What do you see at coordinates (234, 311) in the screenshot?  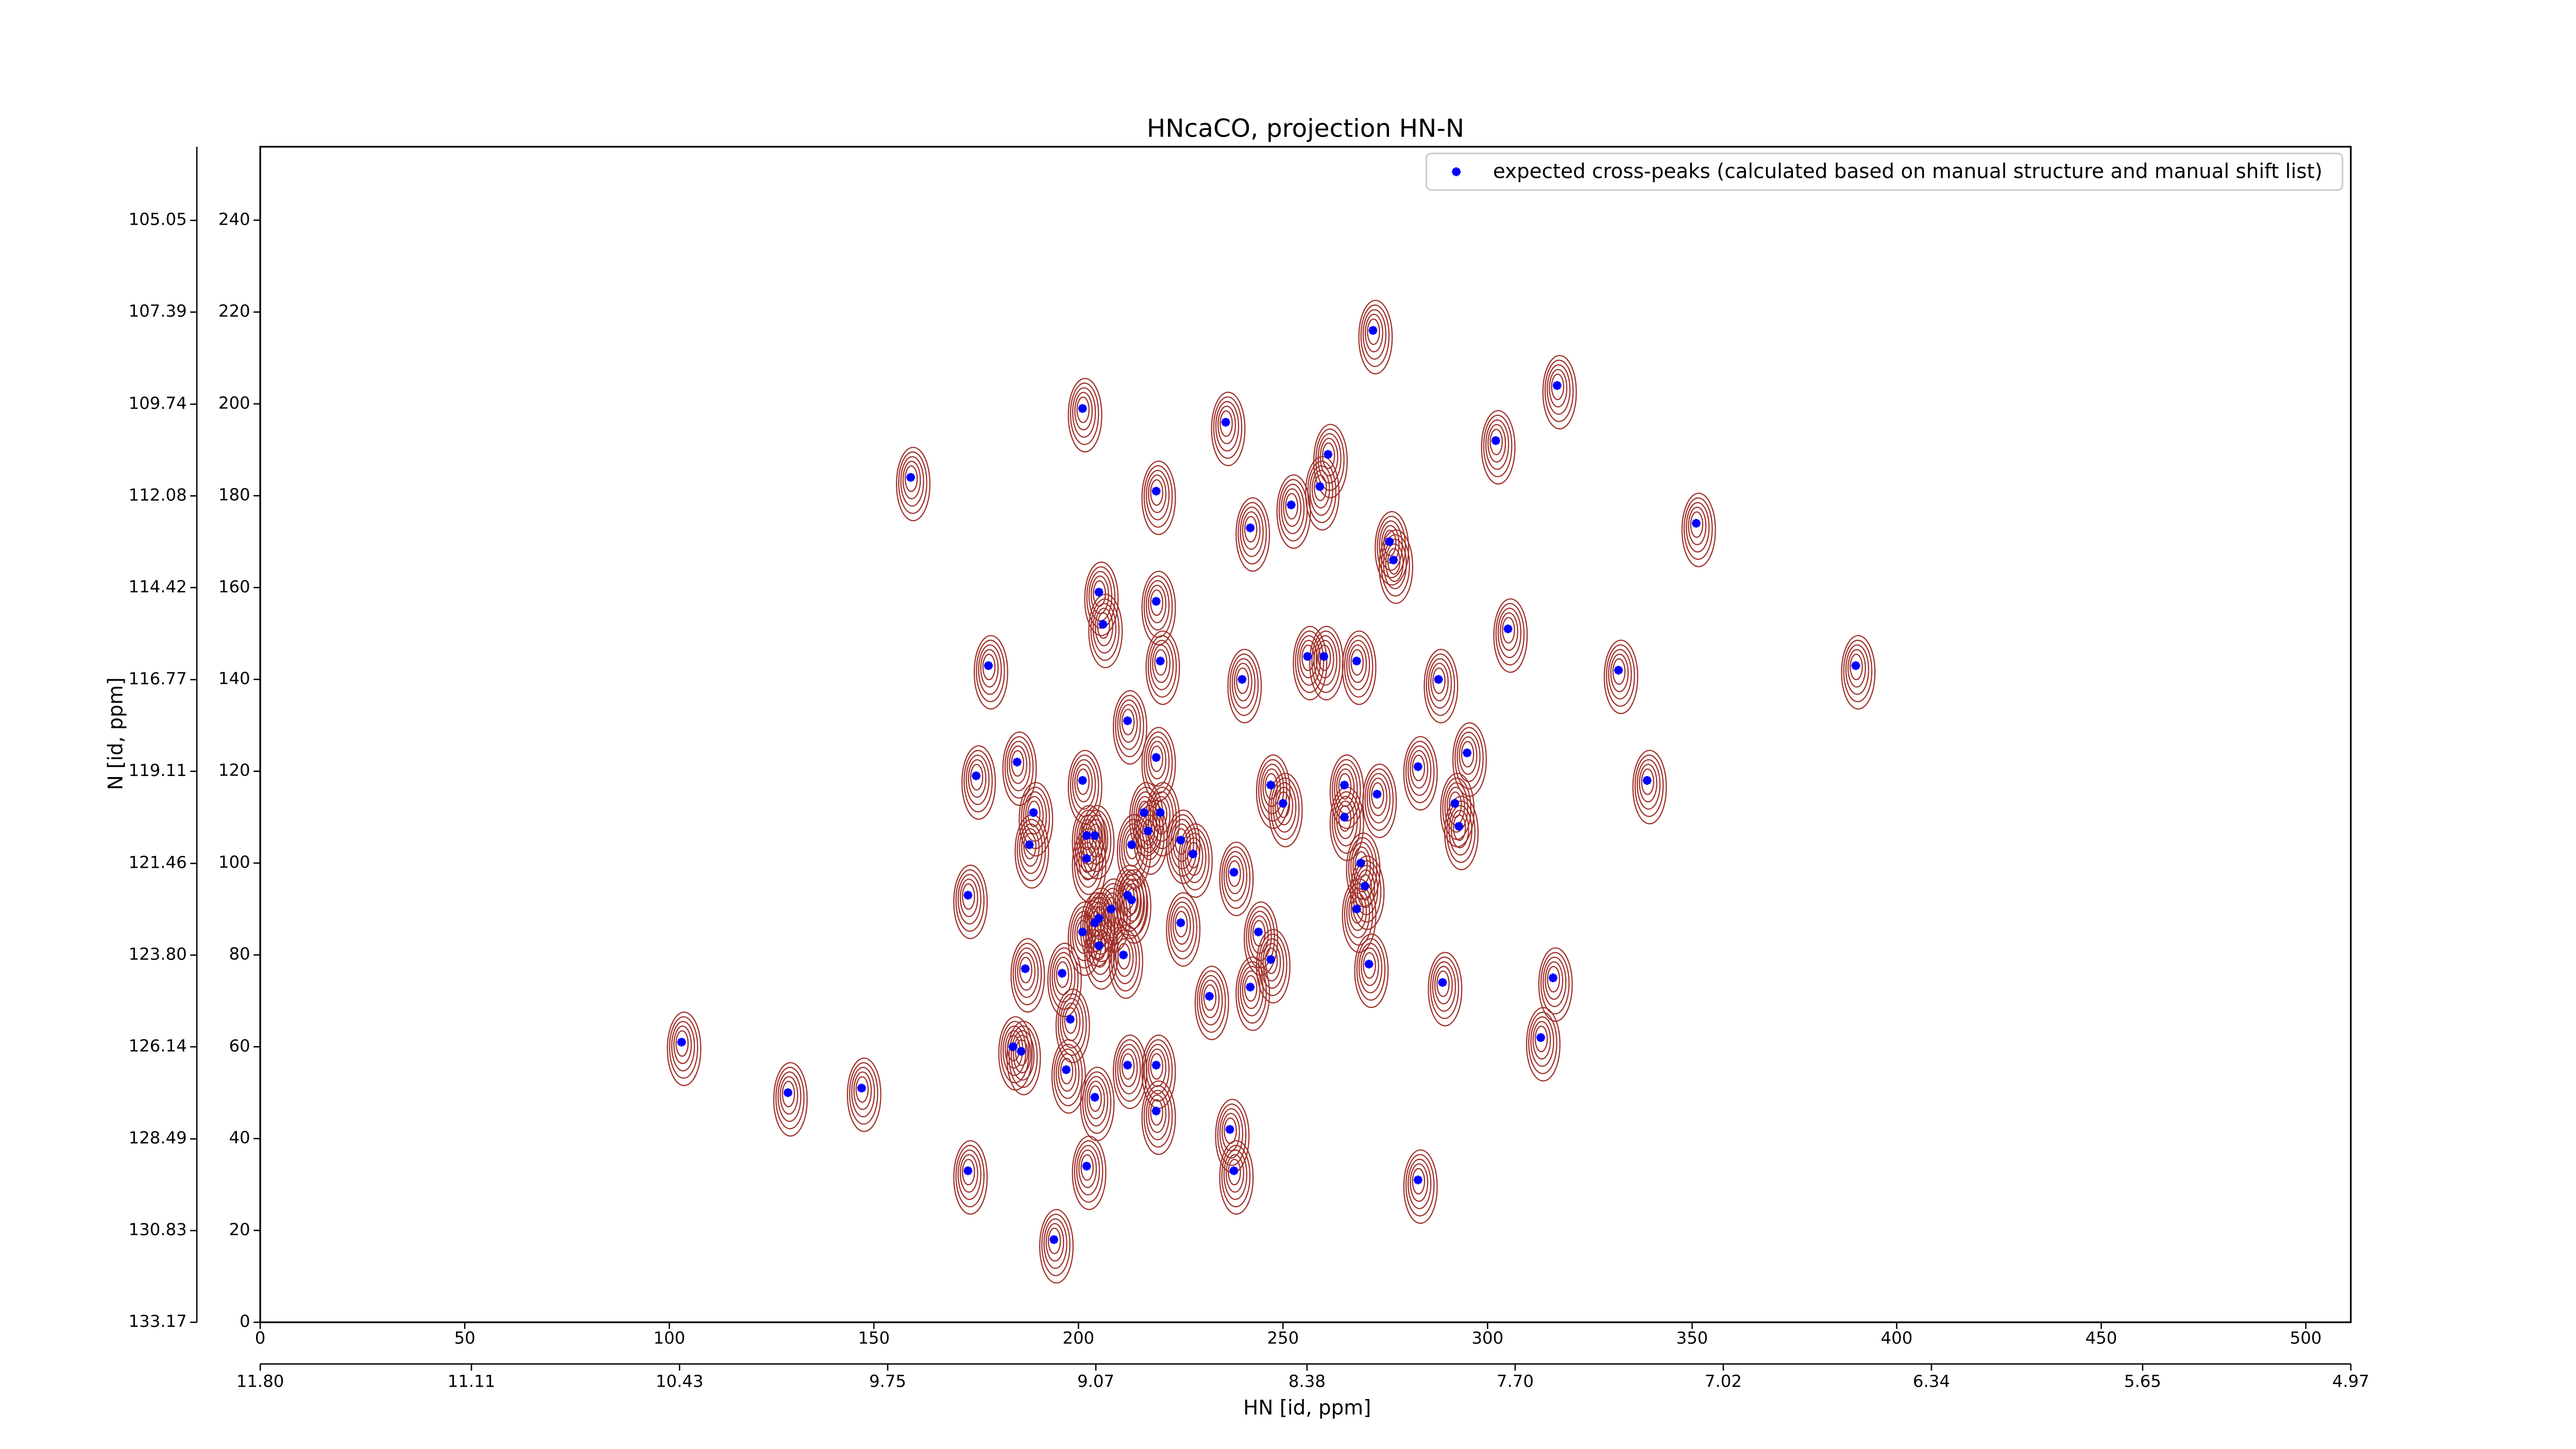 I see `y-tick-label: 220` at bounding box center [234, 311].